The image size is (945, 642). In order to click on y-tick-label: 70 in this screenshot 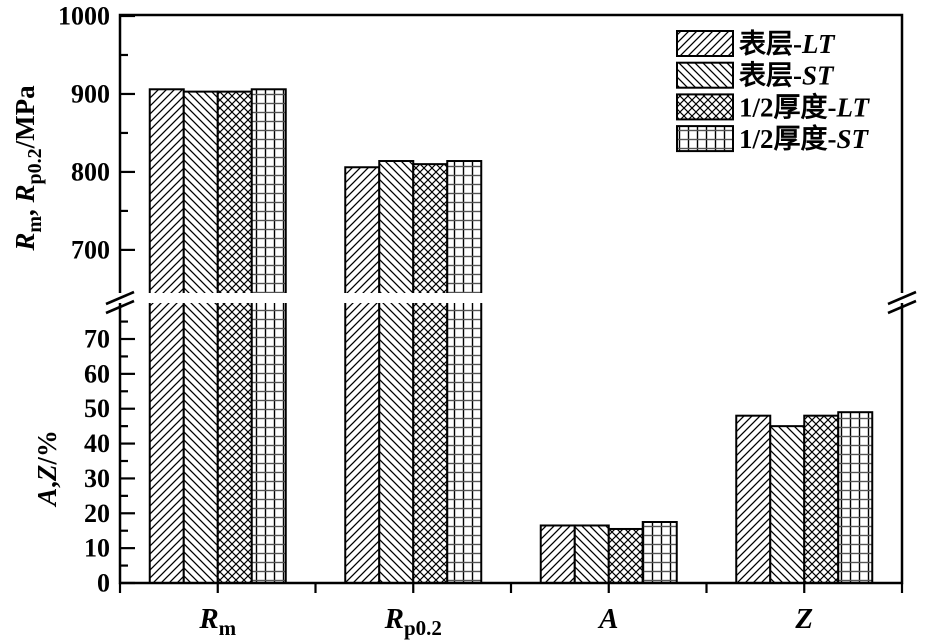, I will do `click(97, 339)`.